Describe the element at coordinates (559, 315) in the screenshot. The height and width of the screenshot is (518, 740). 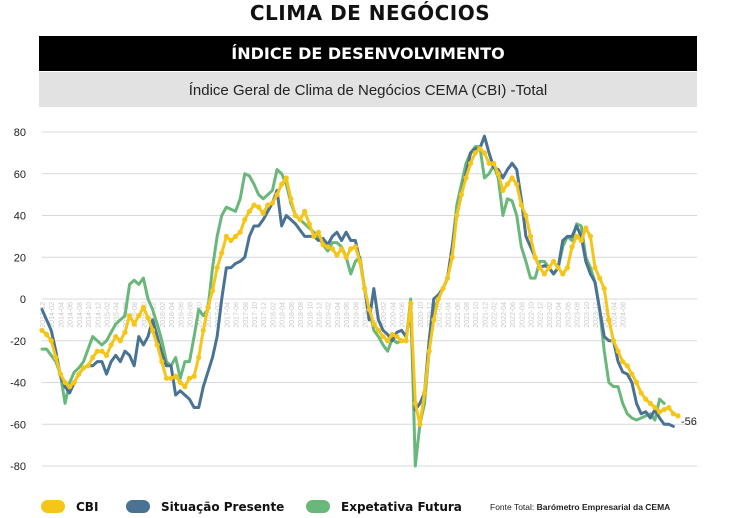
I see `x-tick-label: 2023-04` at that location.